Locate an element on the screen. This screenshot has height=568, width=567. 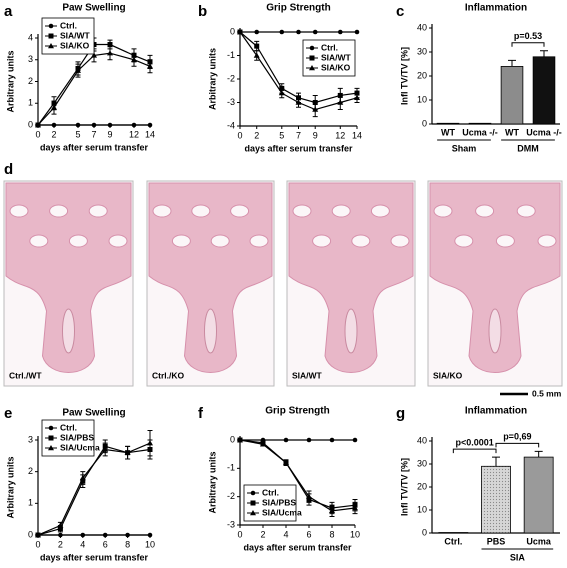
legend-label: SIA/WT is located at coordinates (336, 57).